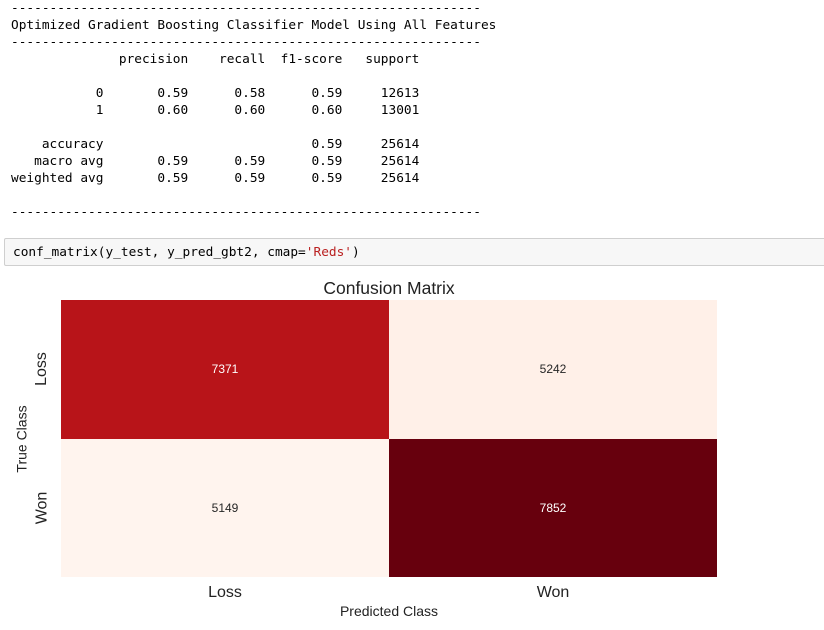  I want to click on x-tick-won: Won, so click(553, 592).